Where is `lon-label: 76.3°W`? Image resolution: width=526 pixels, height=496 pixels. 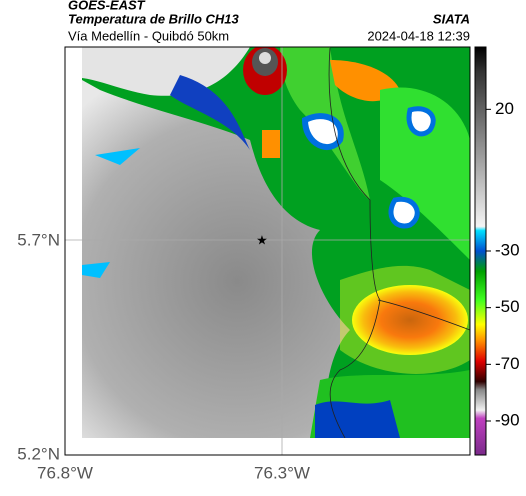
lon-label: 76.3°W is located at coordinates (282, 472).